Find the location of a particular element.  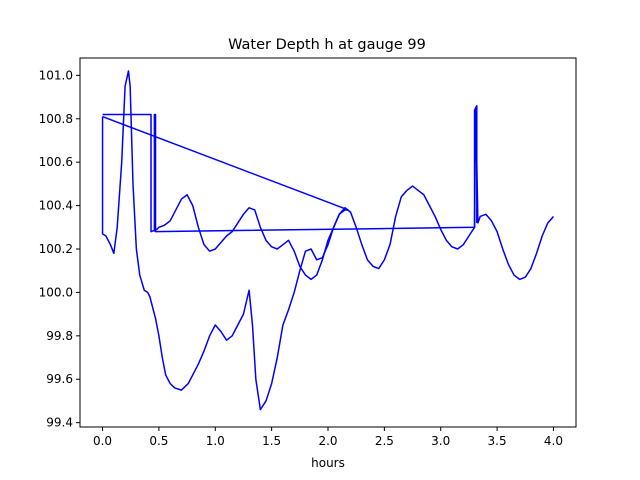

y-tick-label: 100.2 is located at coordinates (56, 249).